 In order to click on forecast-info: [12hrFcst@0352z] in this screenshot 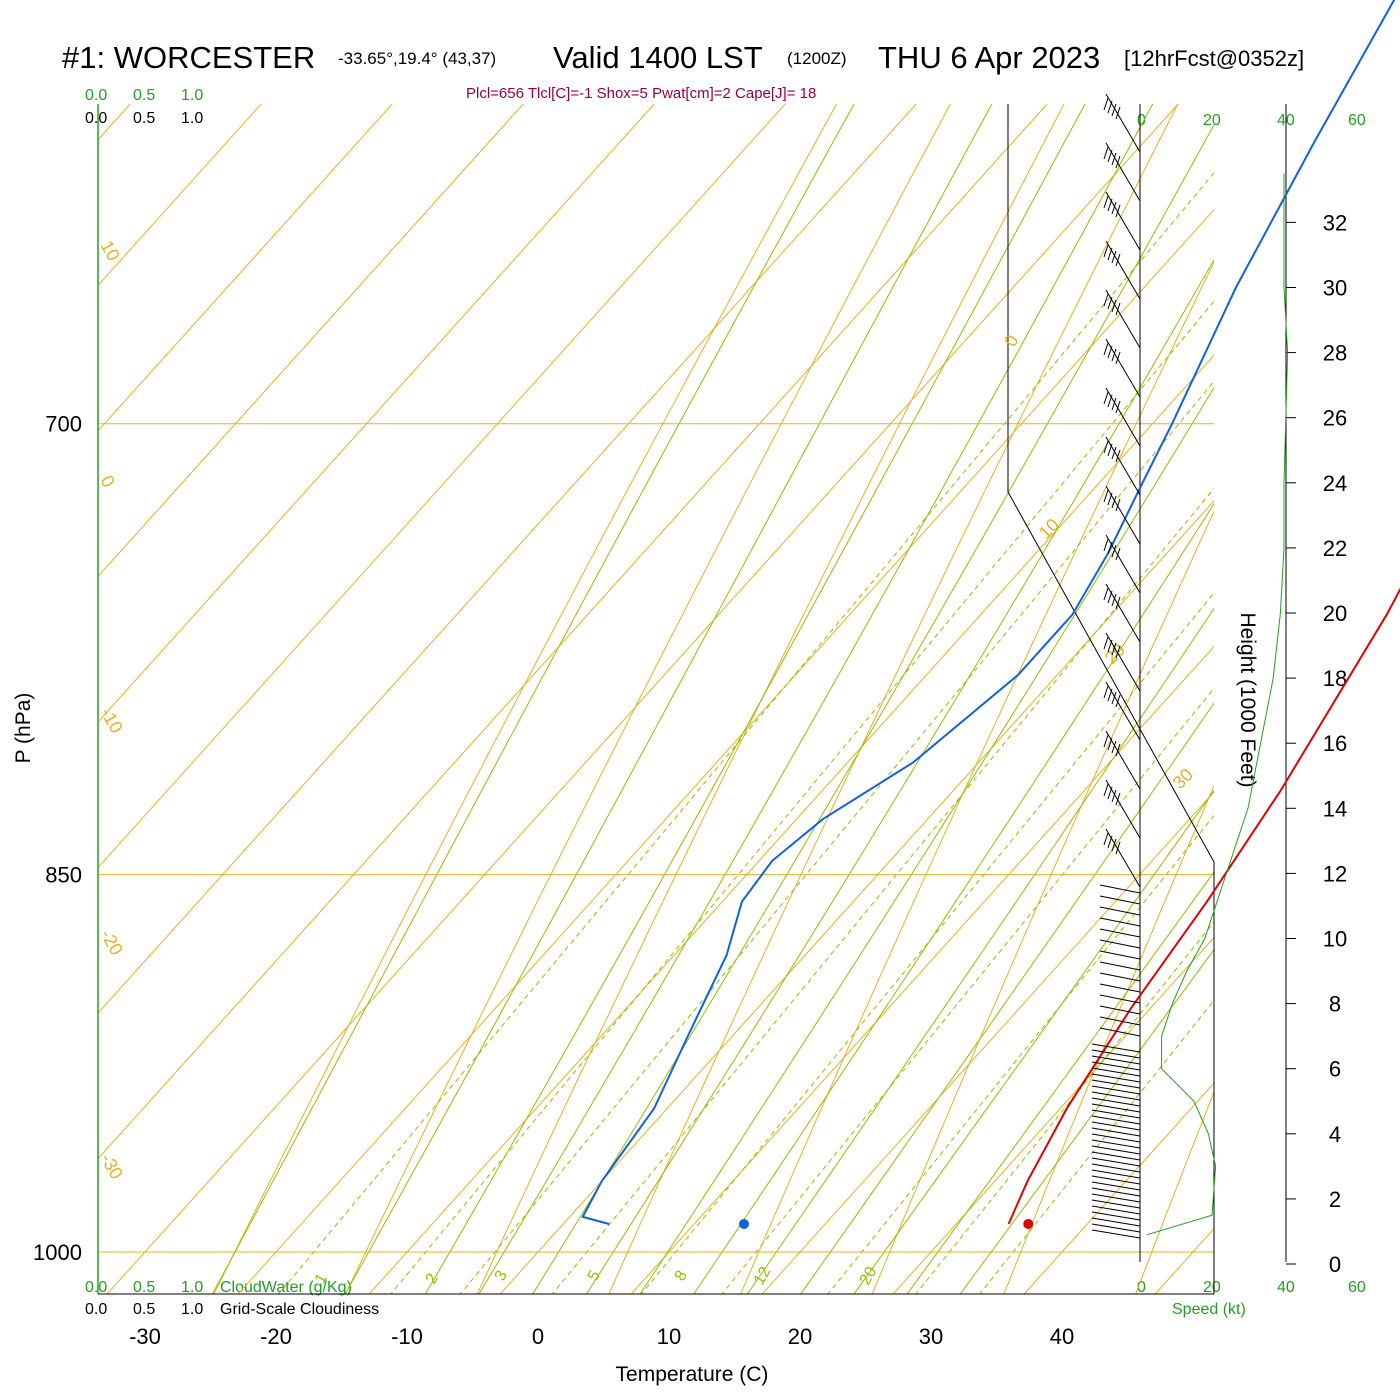, I will do `click(1214, 58)`.